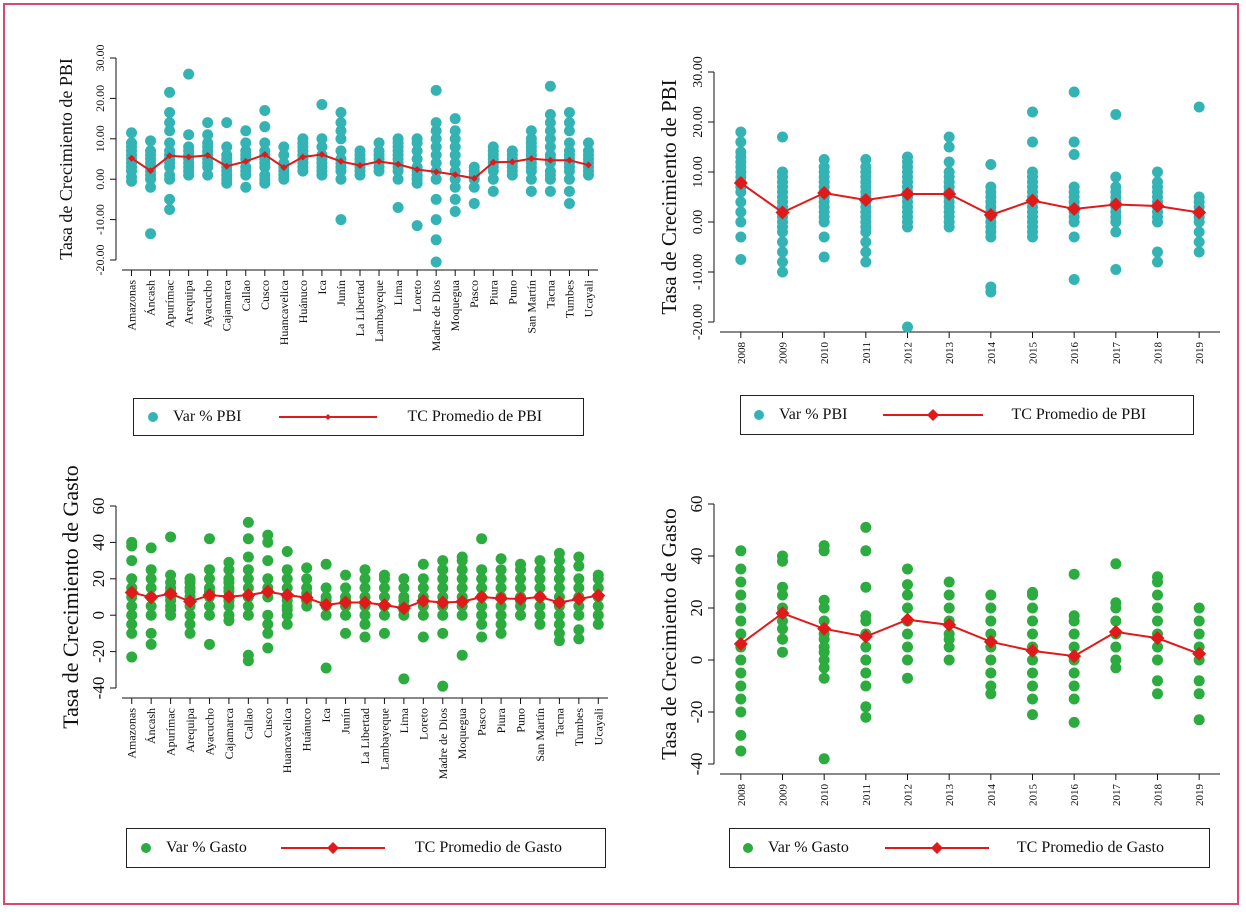 The width and height of the screenshot is (1246, 912). What do you see at coordinates (66, 159) in the screenshot?
I see `y-axis-title: Tasa de Crecimiento de PBI` at bounding box center [66, 159].